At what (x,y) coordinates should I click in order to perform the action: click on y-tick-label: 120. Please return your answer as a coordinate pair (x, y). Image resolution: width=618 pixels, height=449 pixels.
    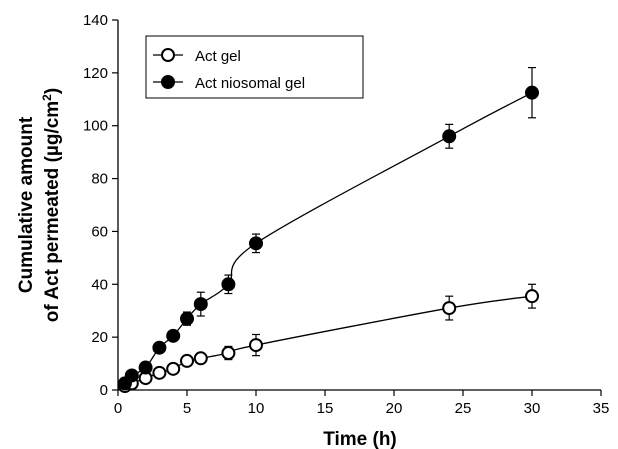
    Looking at the image, I should click on (95, 73).